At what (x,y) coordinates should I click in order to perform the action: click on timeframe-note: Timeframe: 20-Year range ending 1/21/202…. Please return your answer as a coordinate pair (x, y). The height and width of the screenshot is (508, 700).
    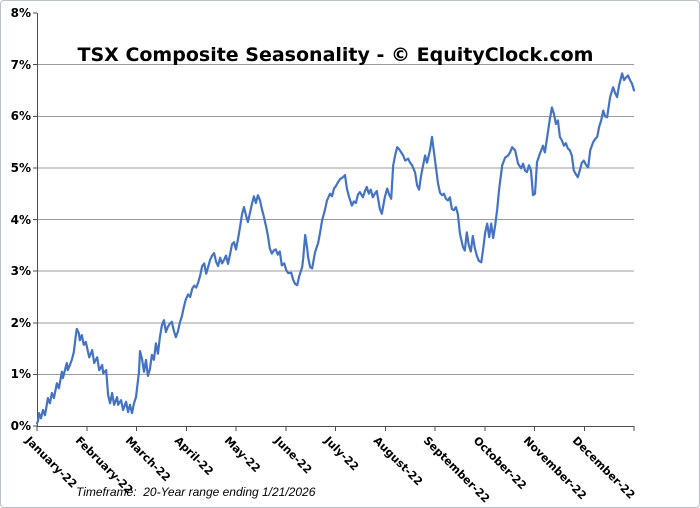
    Looking at the image, I should click on (196, 492).